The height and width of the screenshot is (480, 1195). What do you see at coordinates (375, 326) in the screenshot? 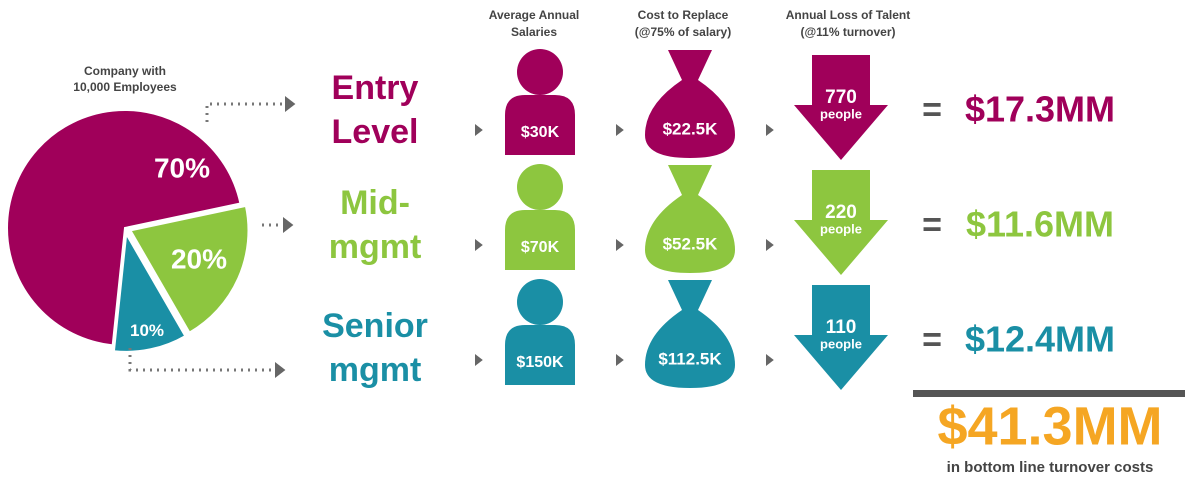
I see `row-label: Senior` at bounding box center [375, 326].